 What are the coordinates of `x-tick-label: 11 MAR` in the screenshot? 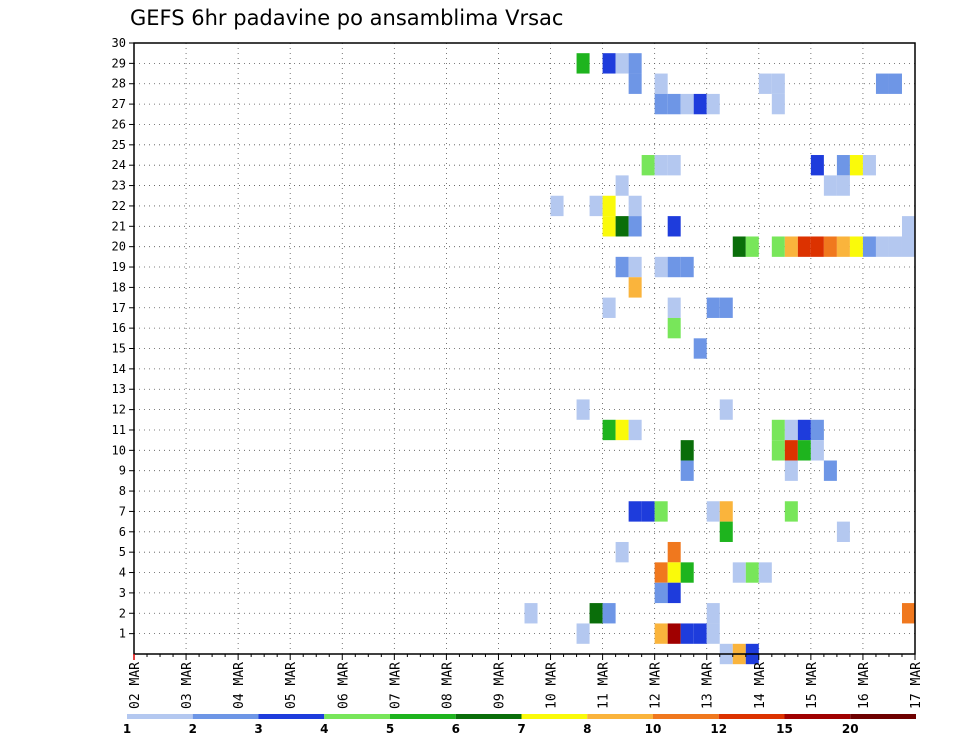 It's located at (604, 685).